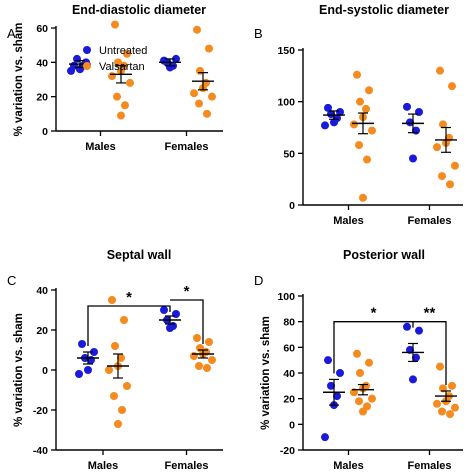 The image size is (474, 474). I want to click on series-untreated-males, so click(87, 359).